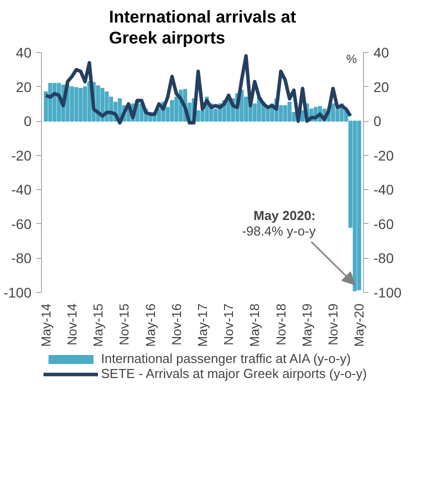  I want to click on y2-tick-label: 40, so click(382, 52).